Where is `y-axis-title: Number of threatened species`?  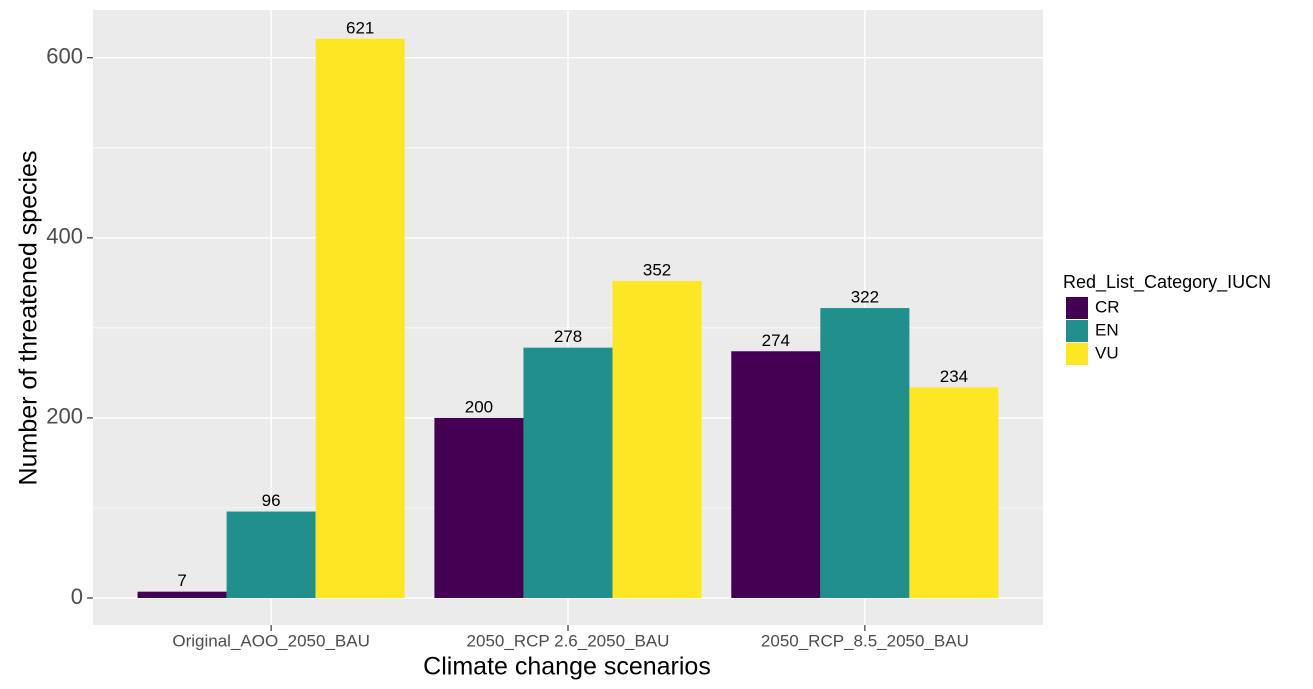 y-axis-title: Number of threatened species is located at coordinates (29, 318).